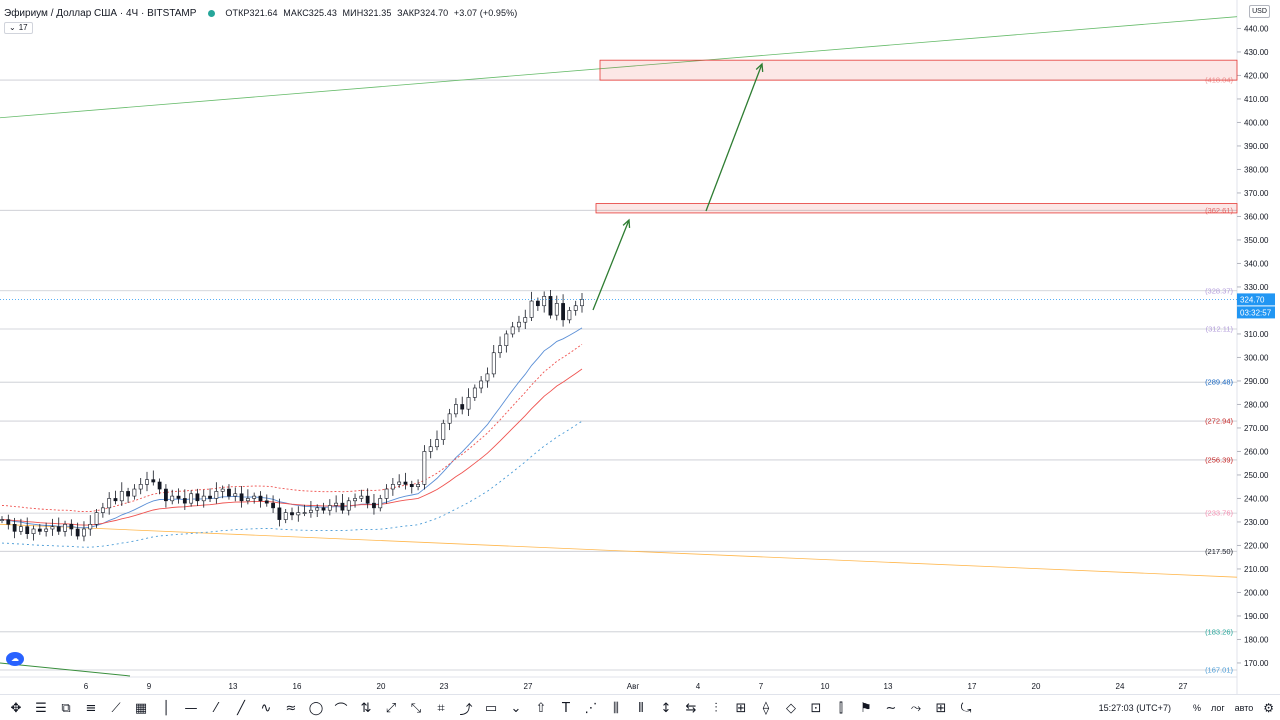 The image size is (1280, 720). I want to click on note-icon: ⫼, so click(616, 708).